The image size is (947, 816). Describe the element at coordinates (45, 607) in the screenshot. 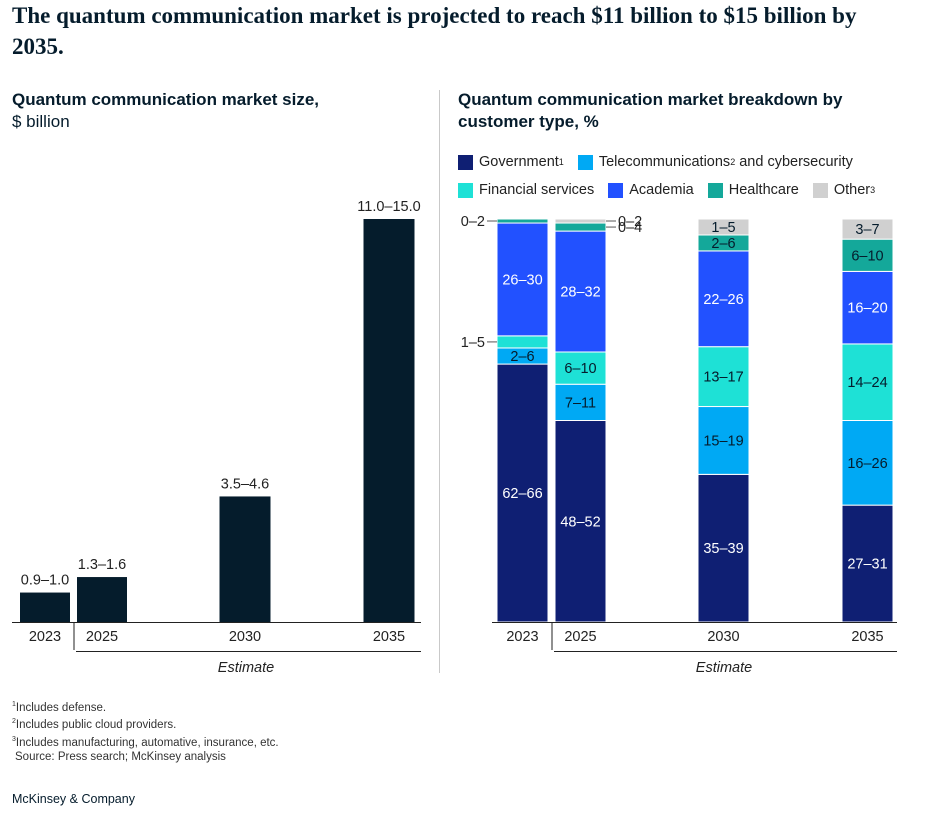

I see `market-size-bar-2023` at that location.